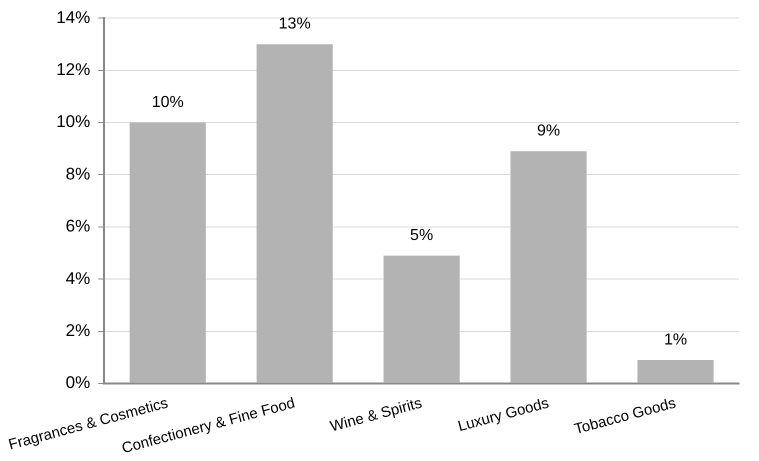 The width and height of the screenshot is (759, 461). I want to click on y-tick-label: 6%, so click(78, 226).